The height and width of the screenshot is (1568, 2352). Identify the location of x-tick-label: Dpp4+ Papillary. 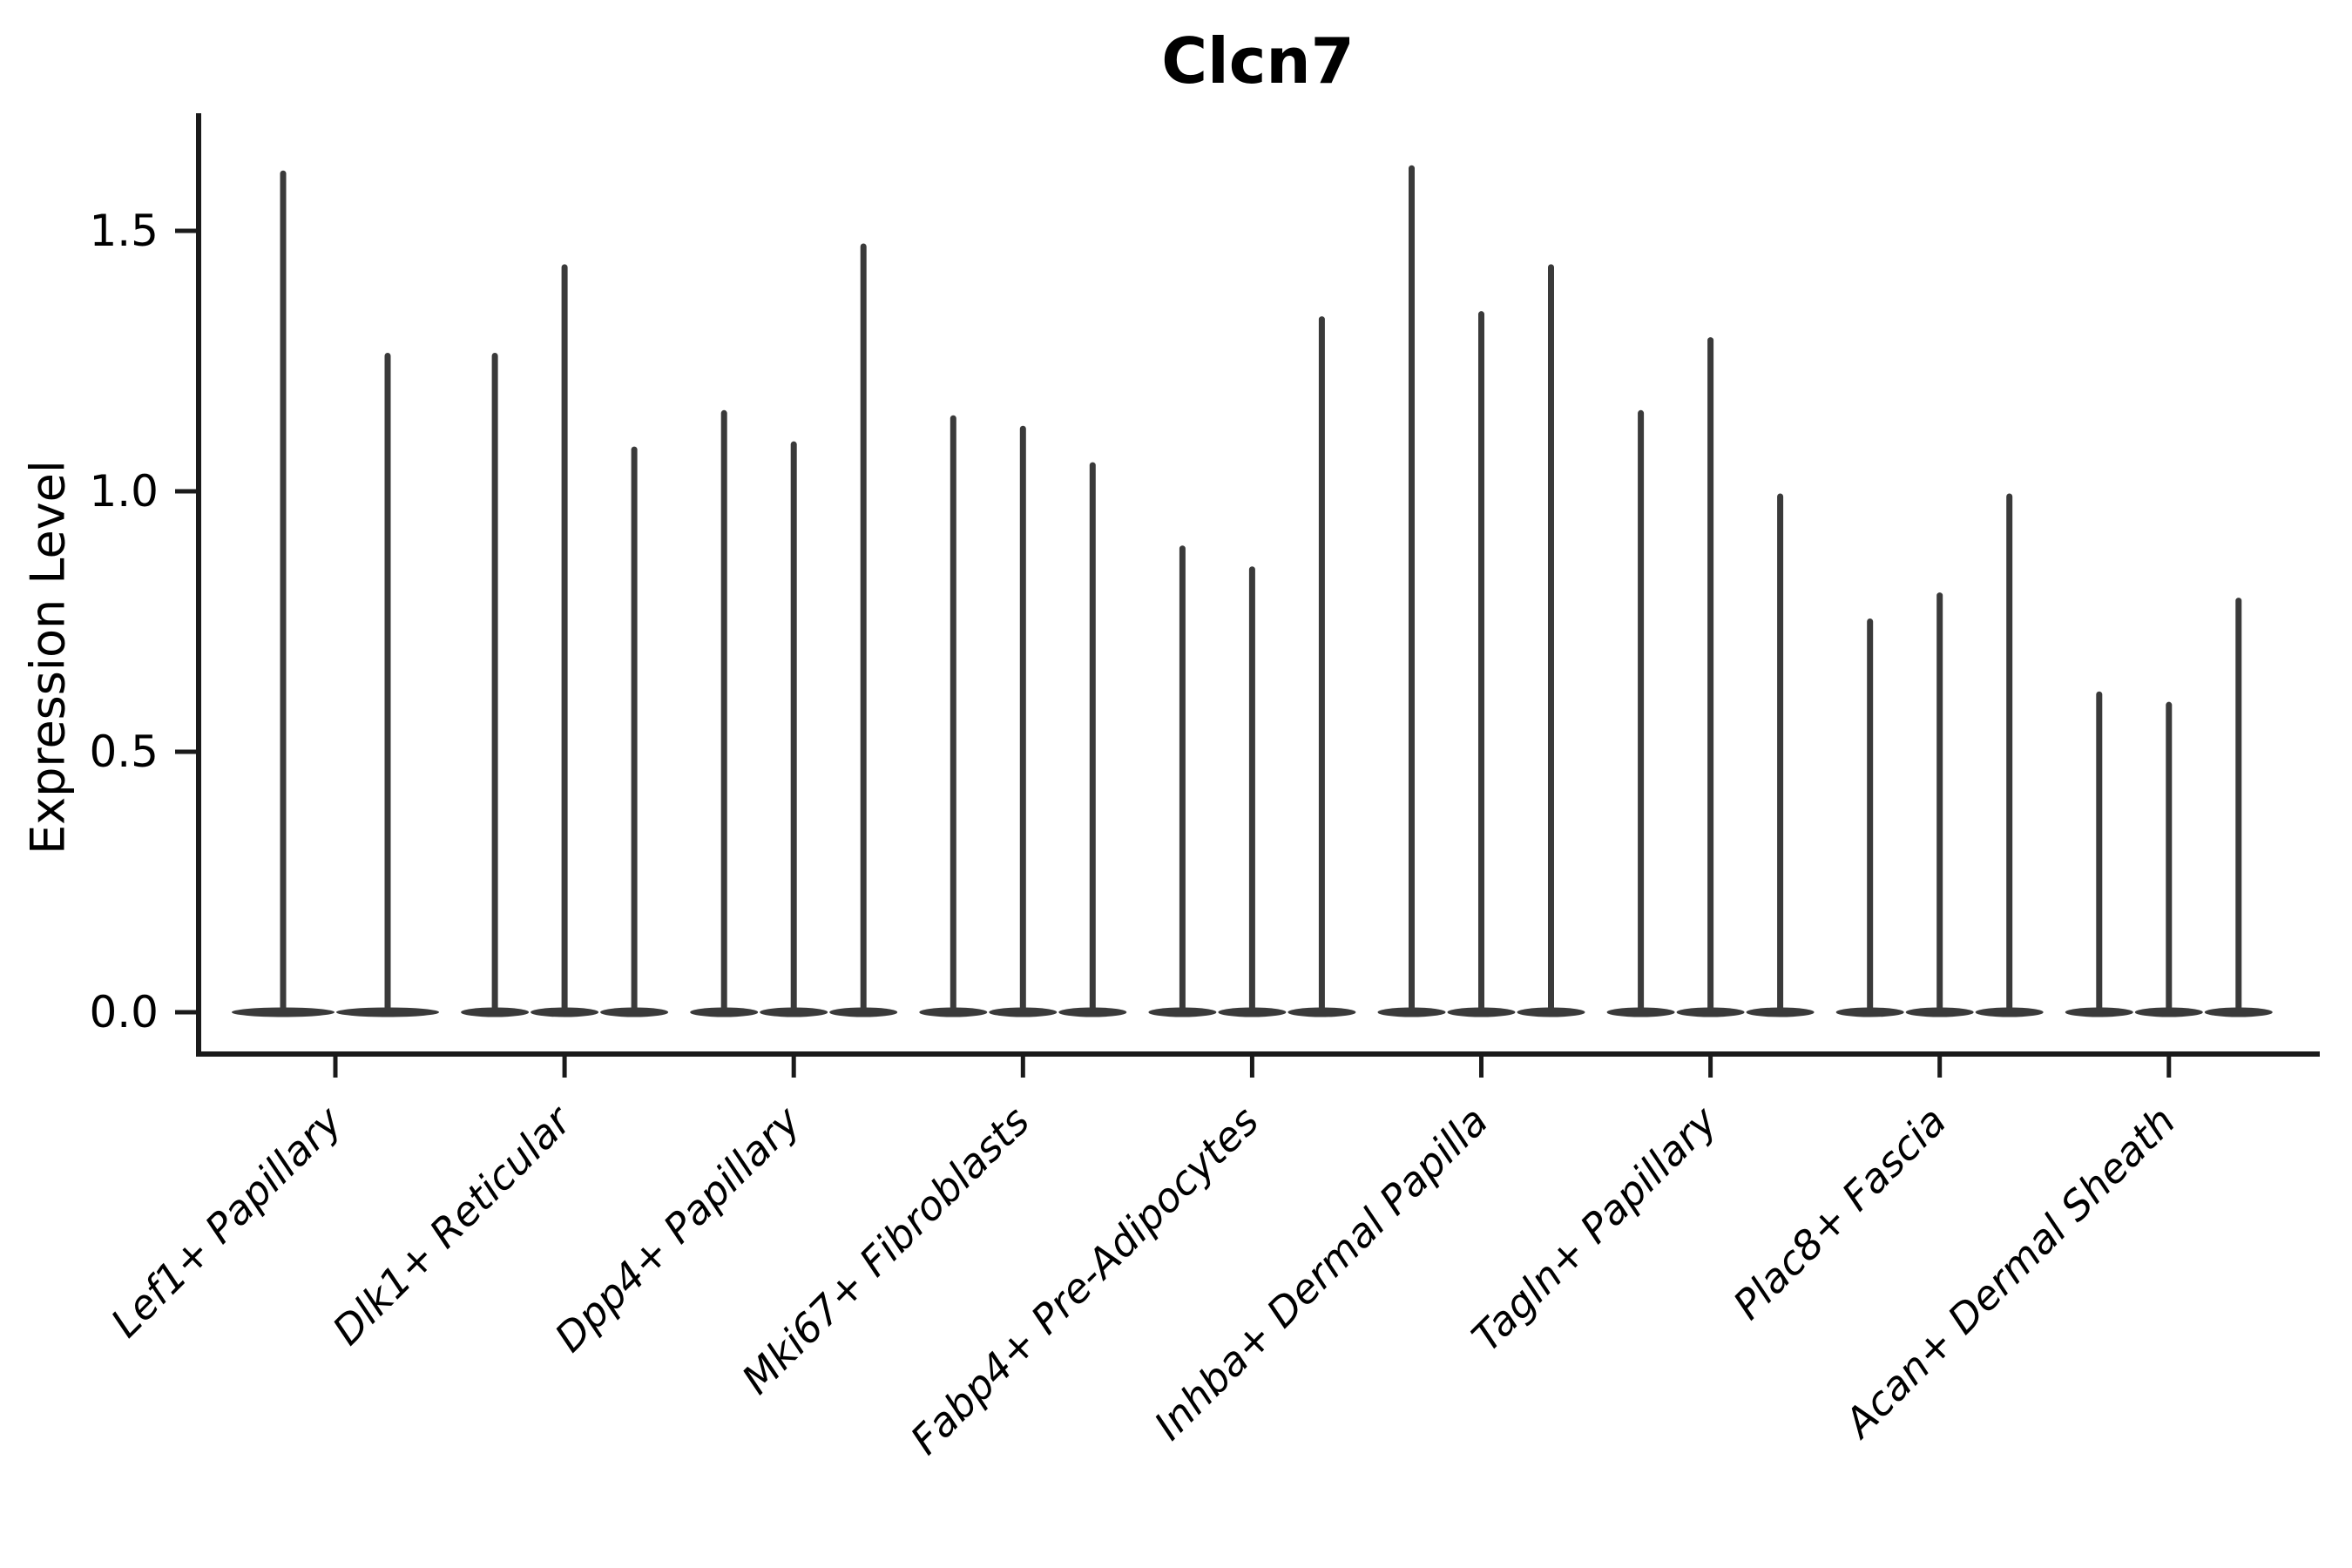
(677, 1229).